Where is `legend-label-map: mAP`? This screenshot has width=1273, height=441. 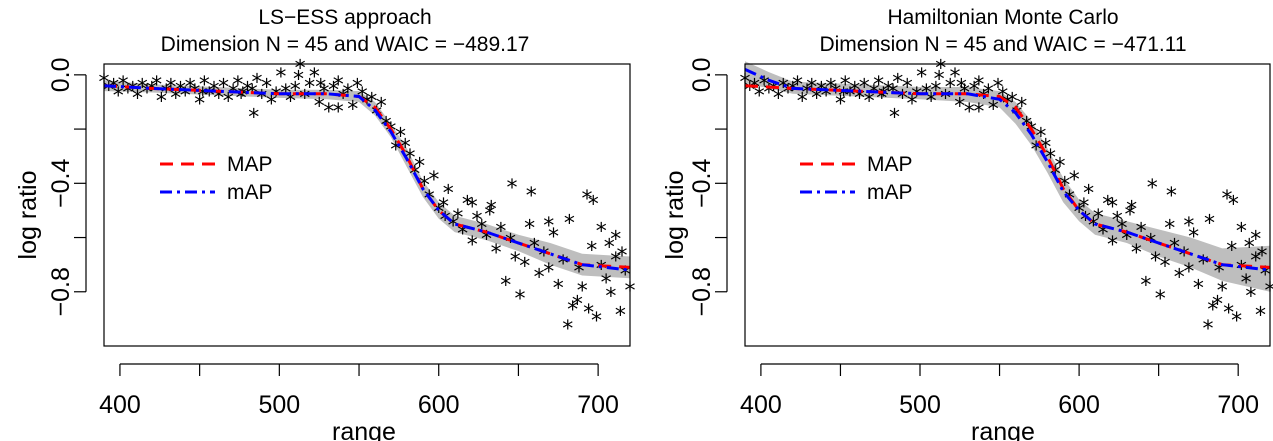
legend-label-map: mAP is located at coordinates (890, 192).